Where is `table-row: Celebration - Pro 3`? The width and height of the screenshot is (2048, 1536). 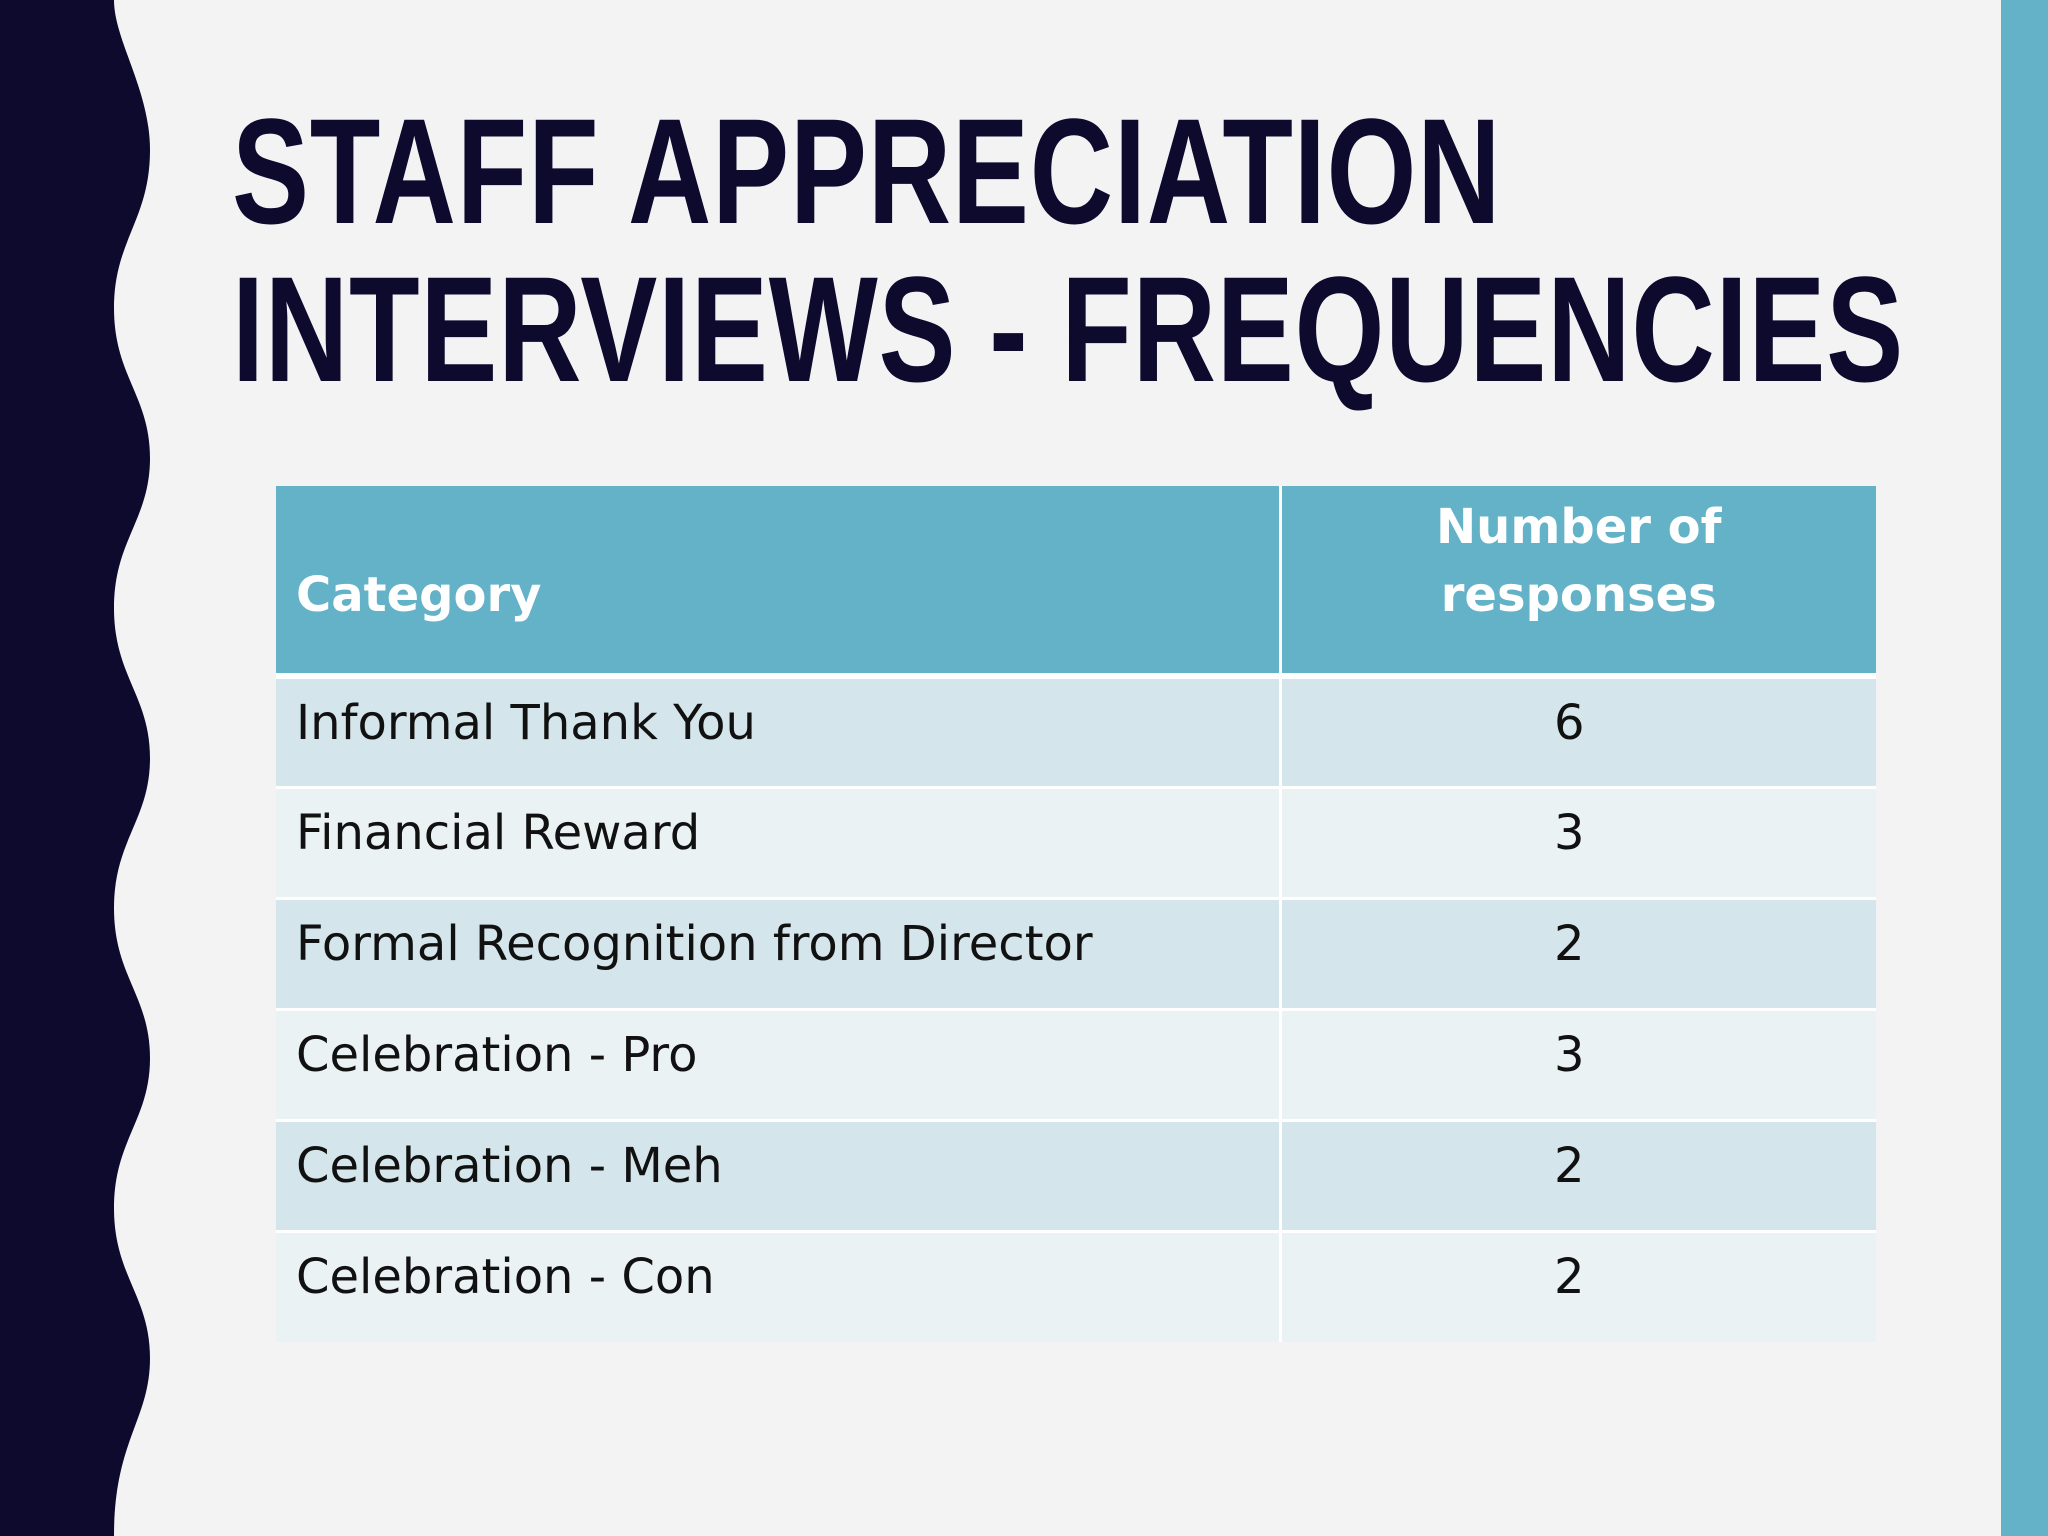
table-row: Celebration - Pro 3 is located at coordinates (1076, 1063).